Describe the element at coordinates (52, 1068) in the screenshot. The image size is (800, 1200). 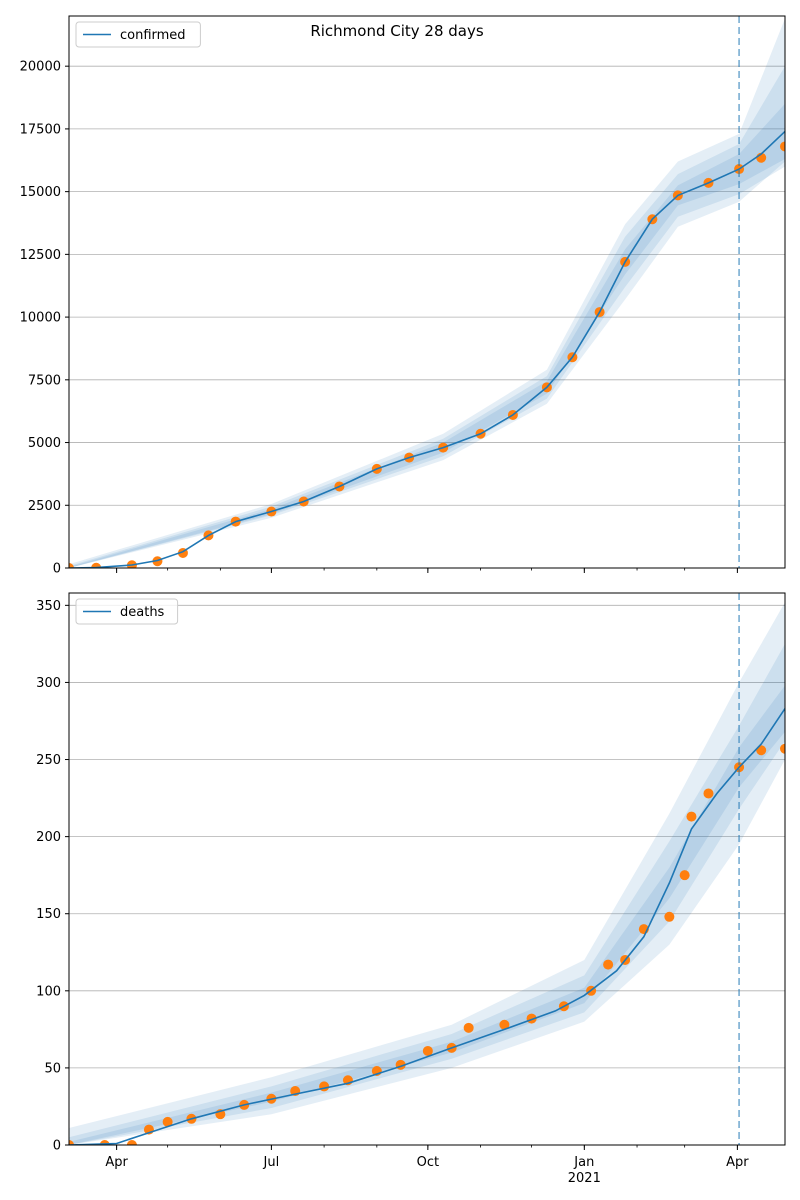
I see `y-tick-label: 50` at that location.